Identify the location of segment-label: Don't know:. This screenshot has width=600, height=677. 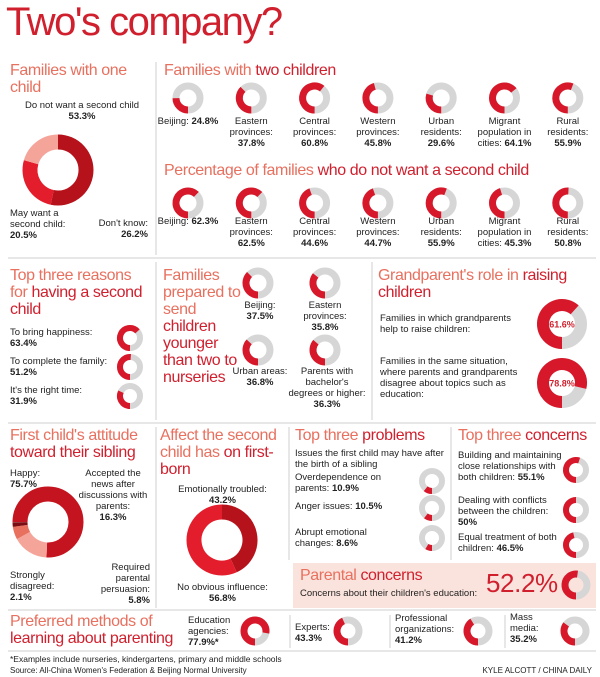
(123, 223).